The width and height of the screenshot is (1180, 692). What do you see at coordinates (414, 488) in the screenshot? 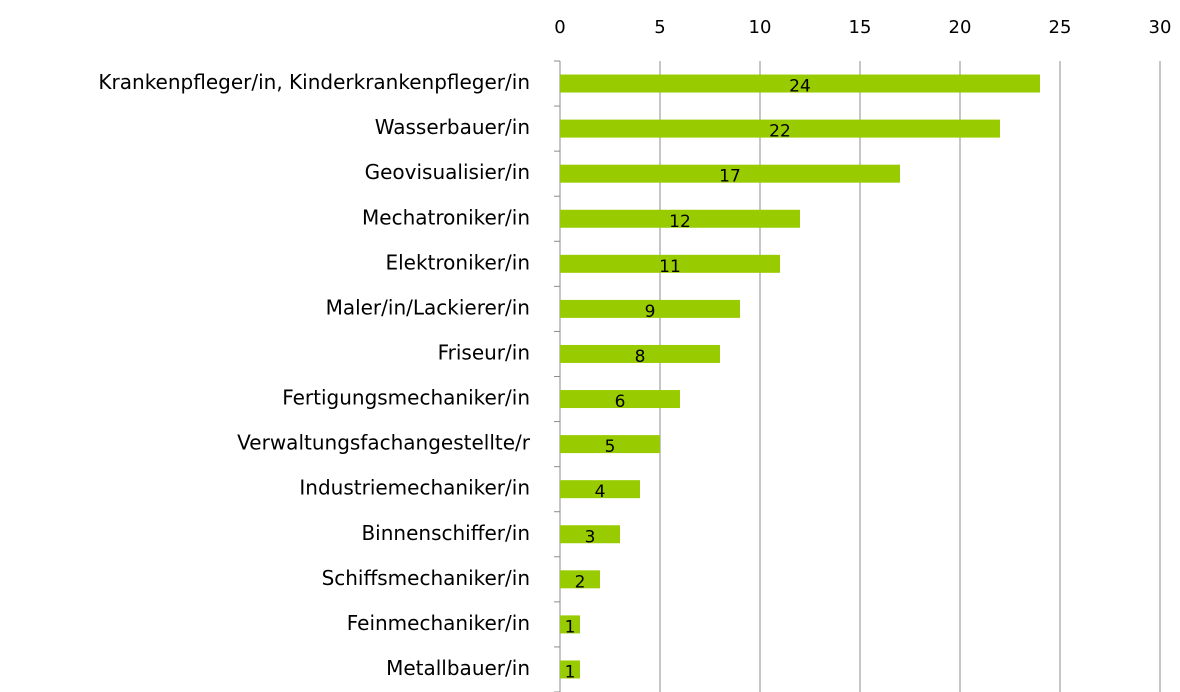
I see `y-tick-label: Industriemechaniker/in` at bounding box center [414, 488].